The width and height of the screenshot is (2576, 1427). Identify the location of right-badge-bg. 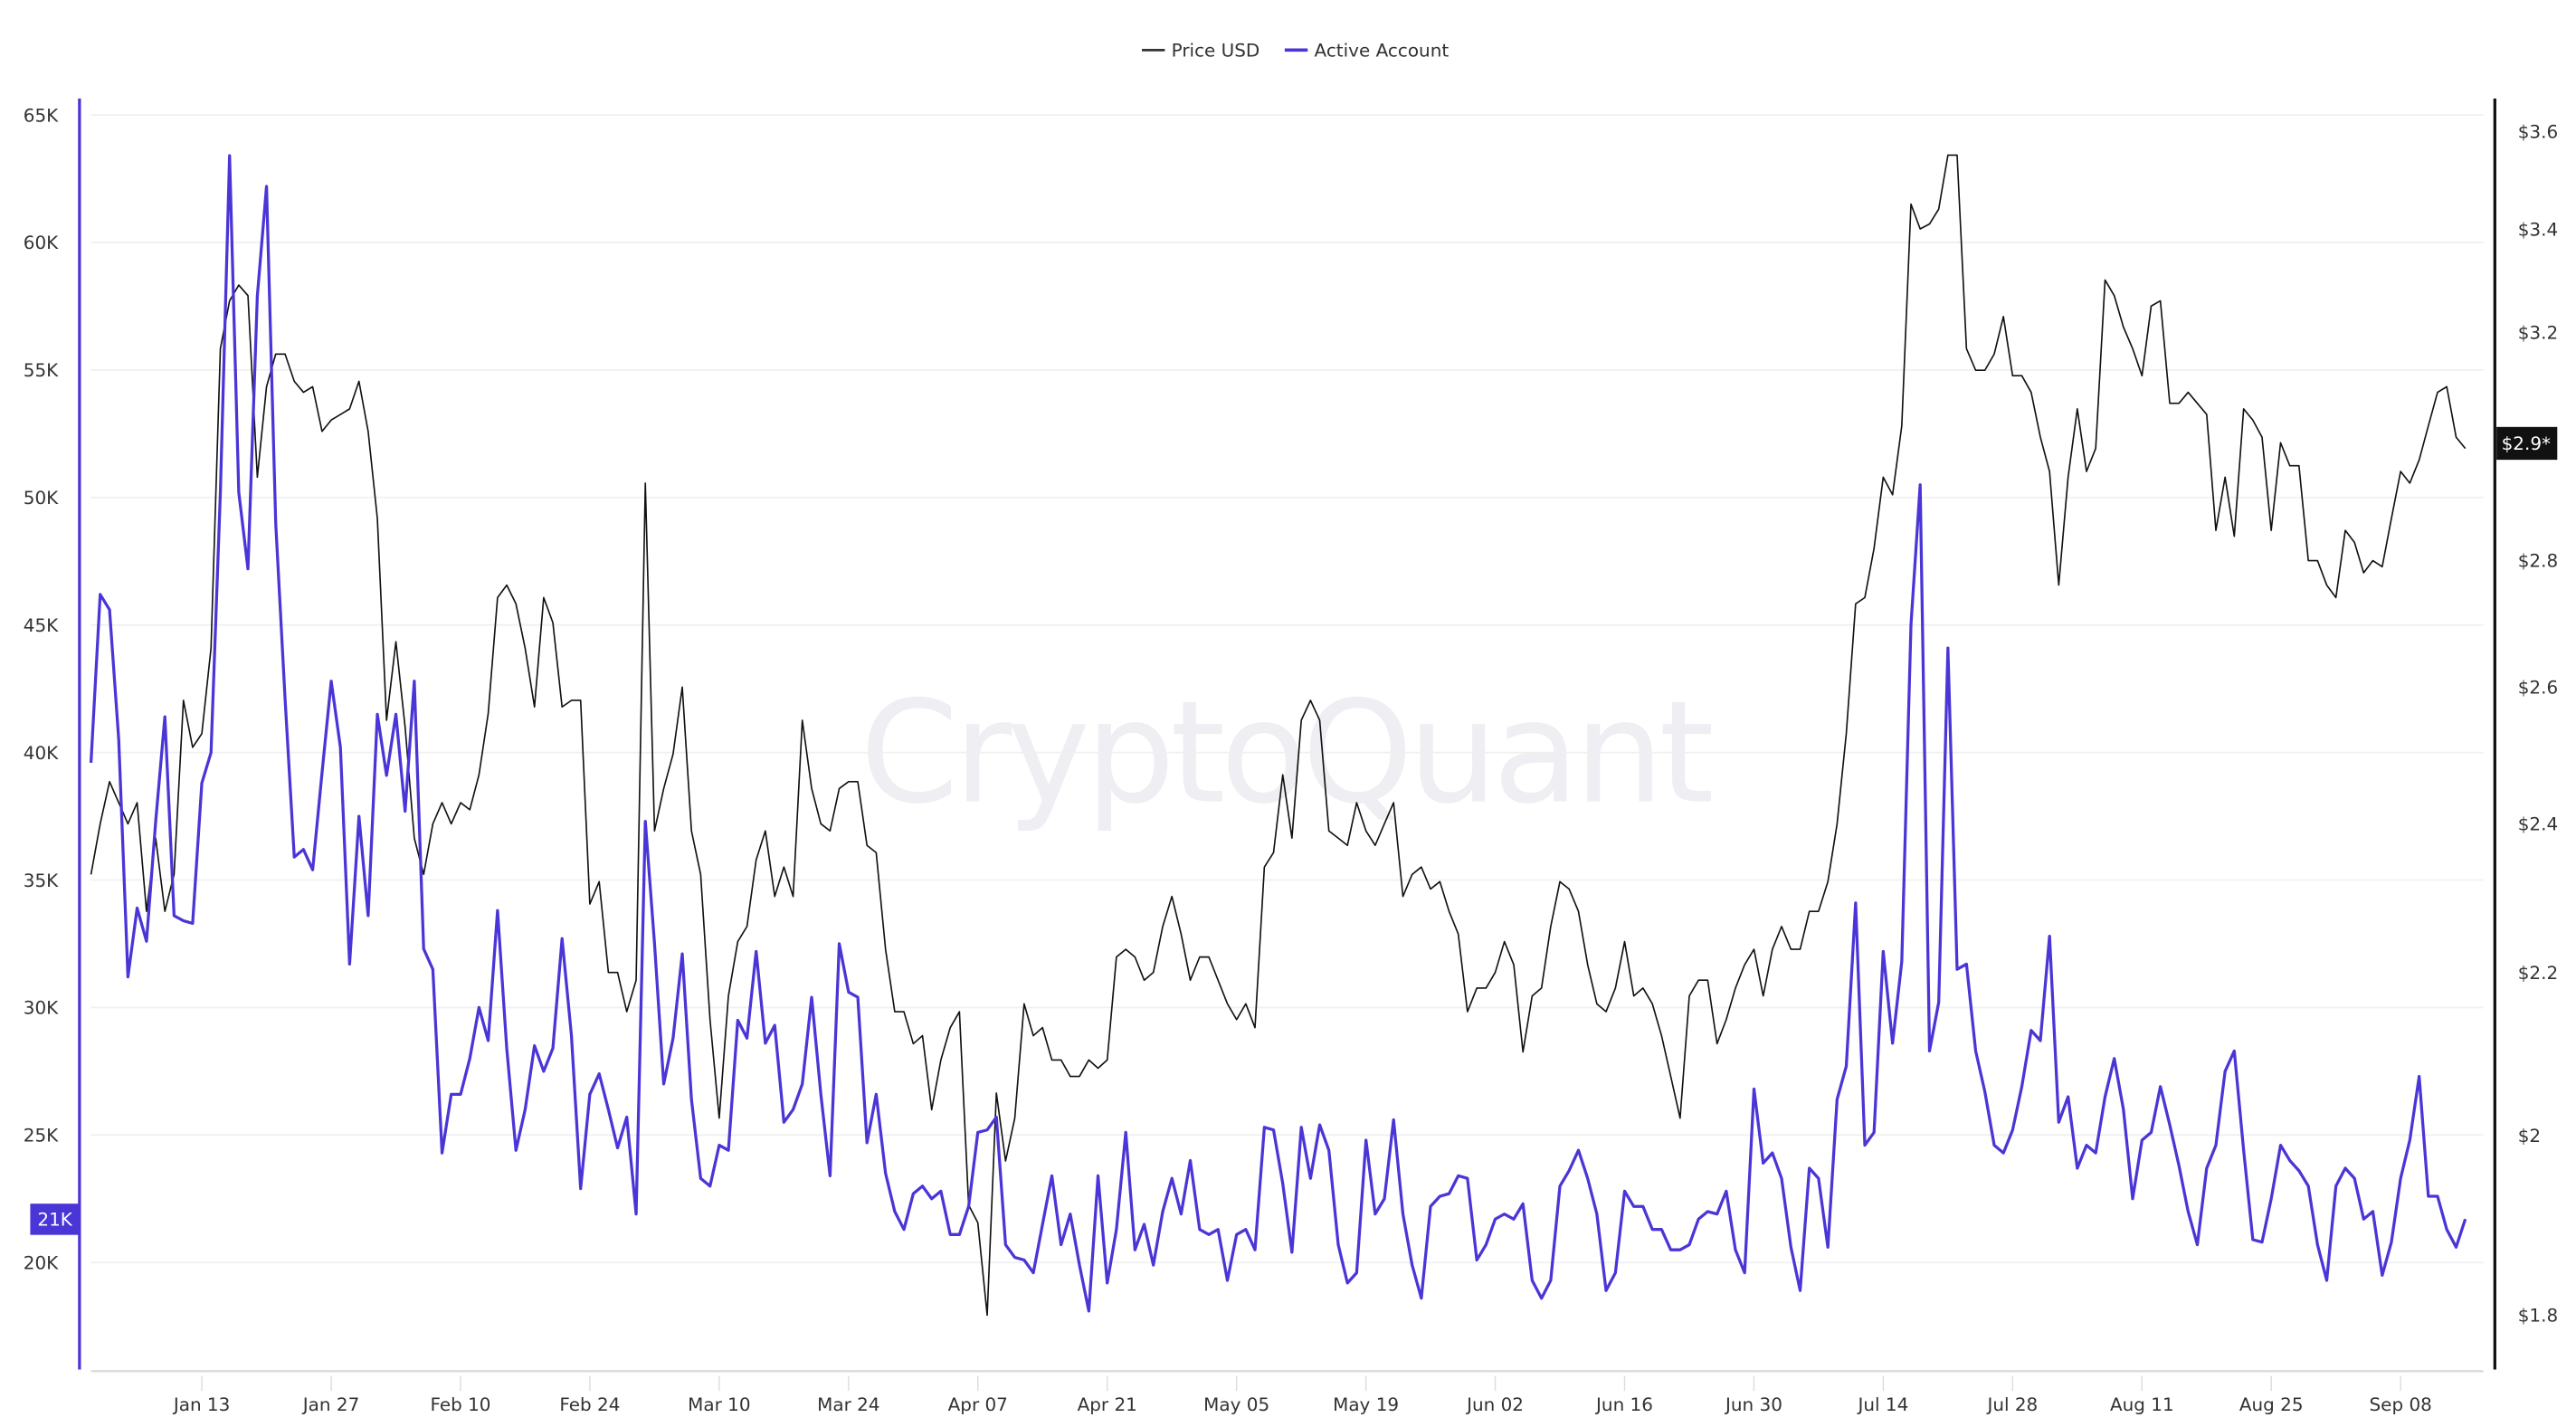
(2527, 444).